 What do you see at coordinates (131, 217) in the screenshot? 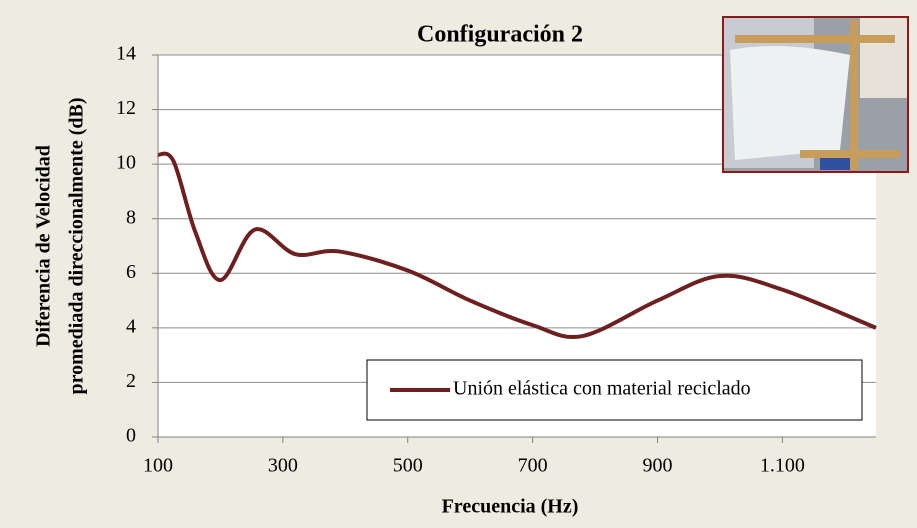
I see `y-tick-label: 8` at bounding box center [131, 217].